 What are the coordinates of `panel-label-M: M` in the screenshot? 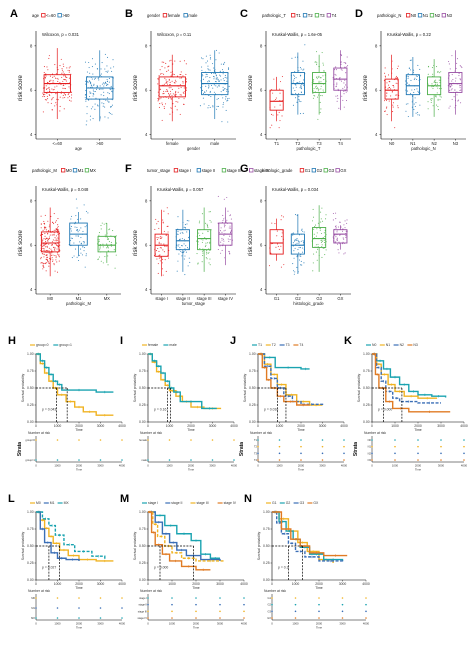 It's located at (124, 499).